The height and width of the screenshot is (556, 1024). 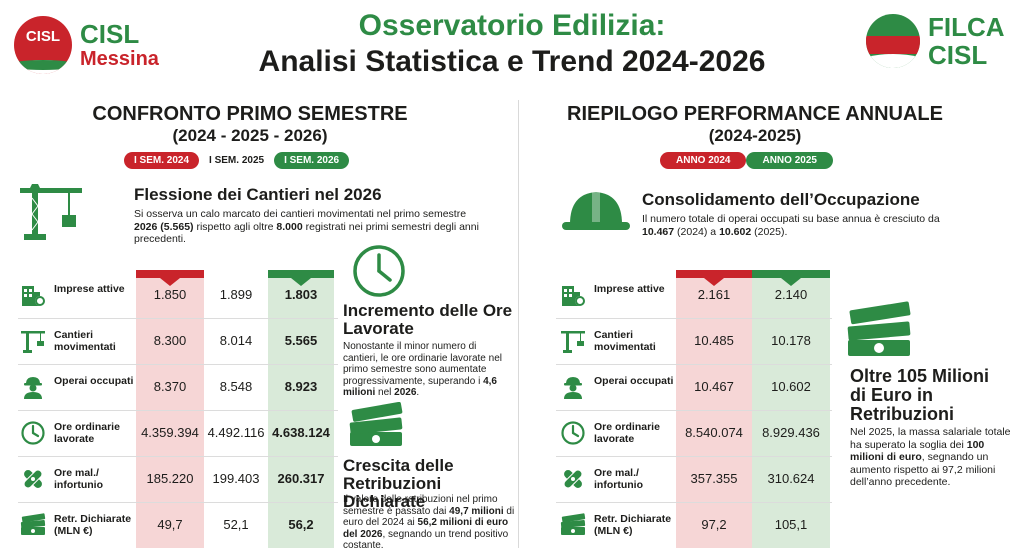 What do you see at coordinates (170, 386) in the screenshot?
I see `left-table-cell: 8.370` at bounding box center [170, 386].